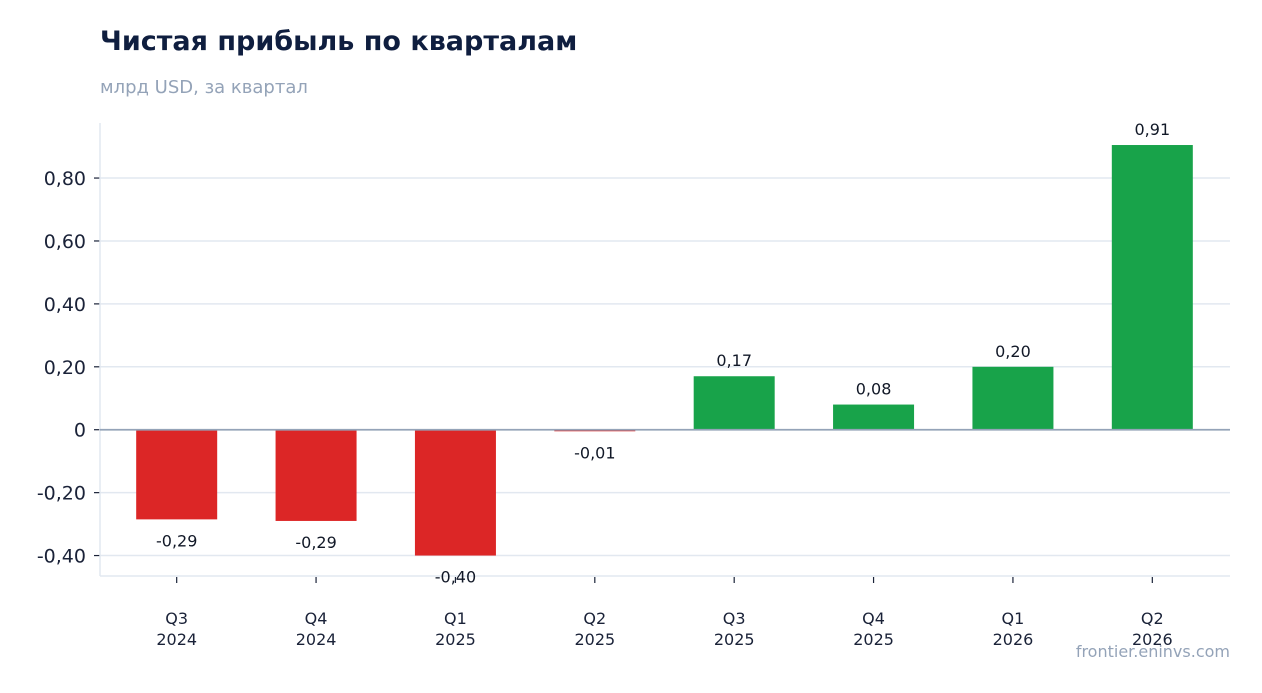 This screenshot has width=1262, height=693. I want to click on source-label: frontier.eninvs.com, so click(1152, 651).